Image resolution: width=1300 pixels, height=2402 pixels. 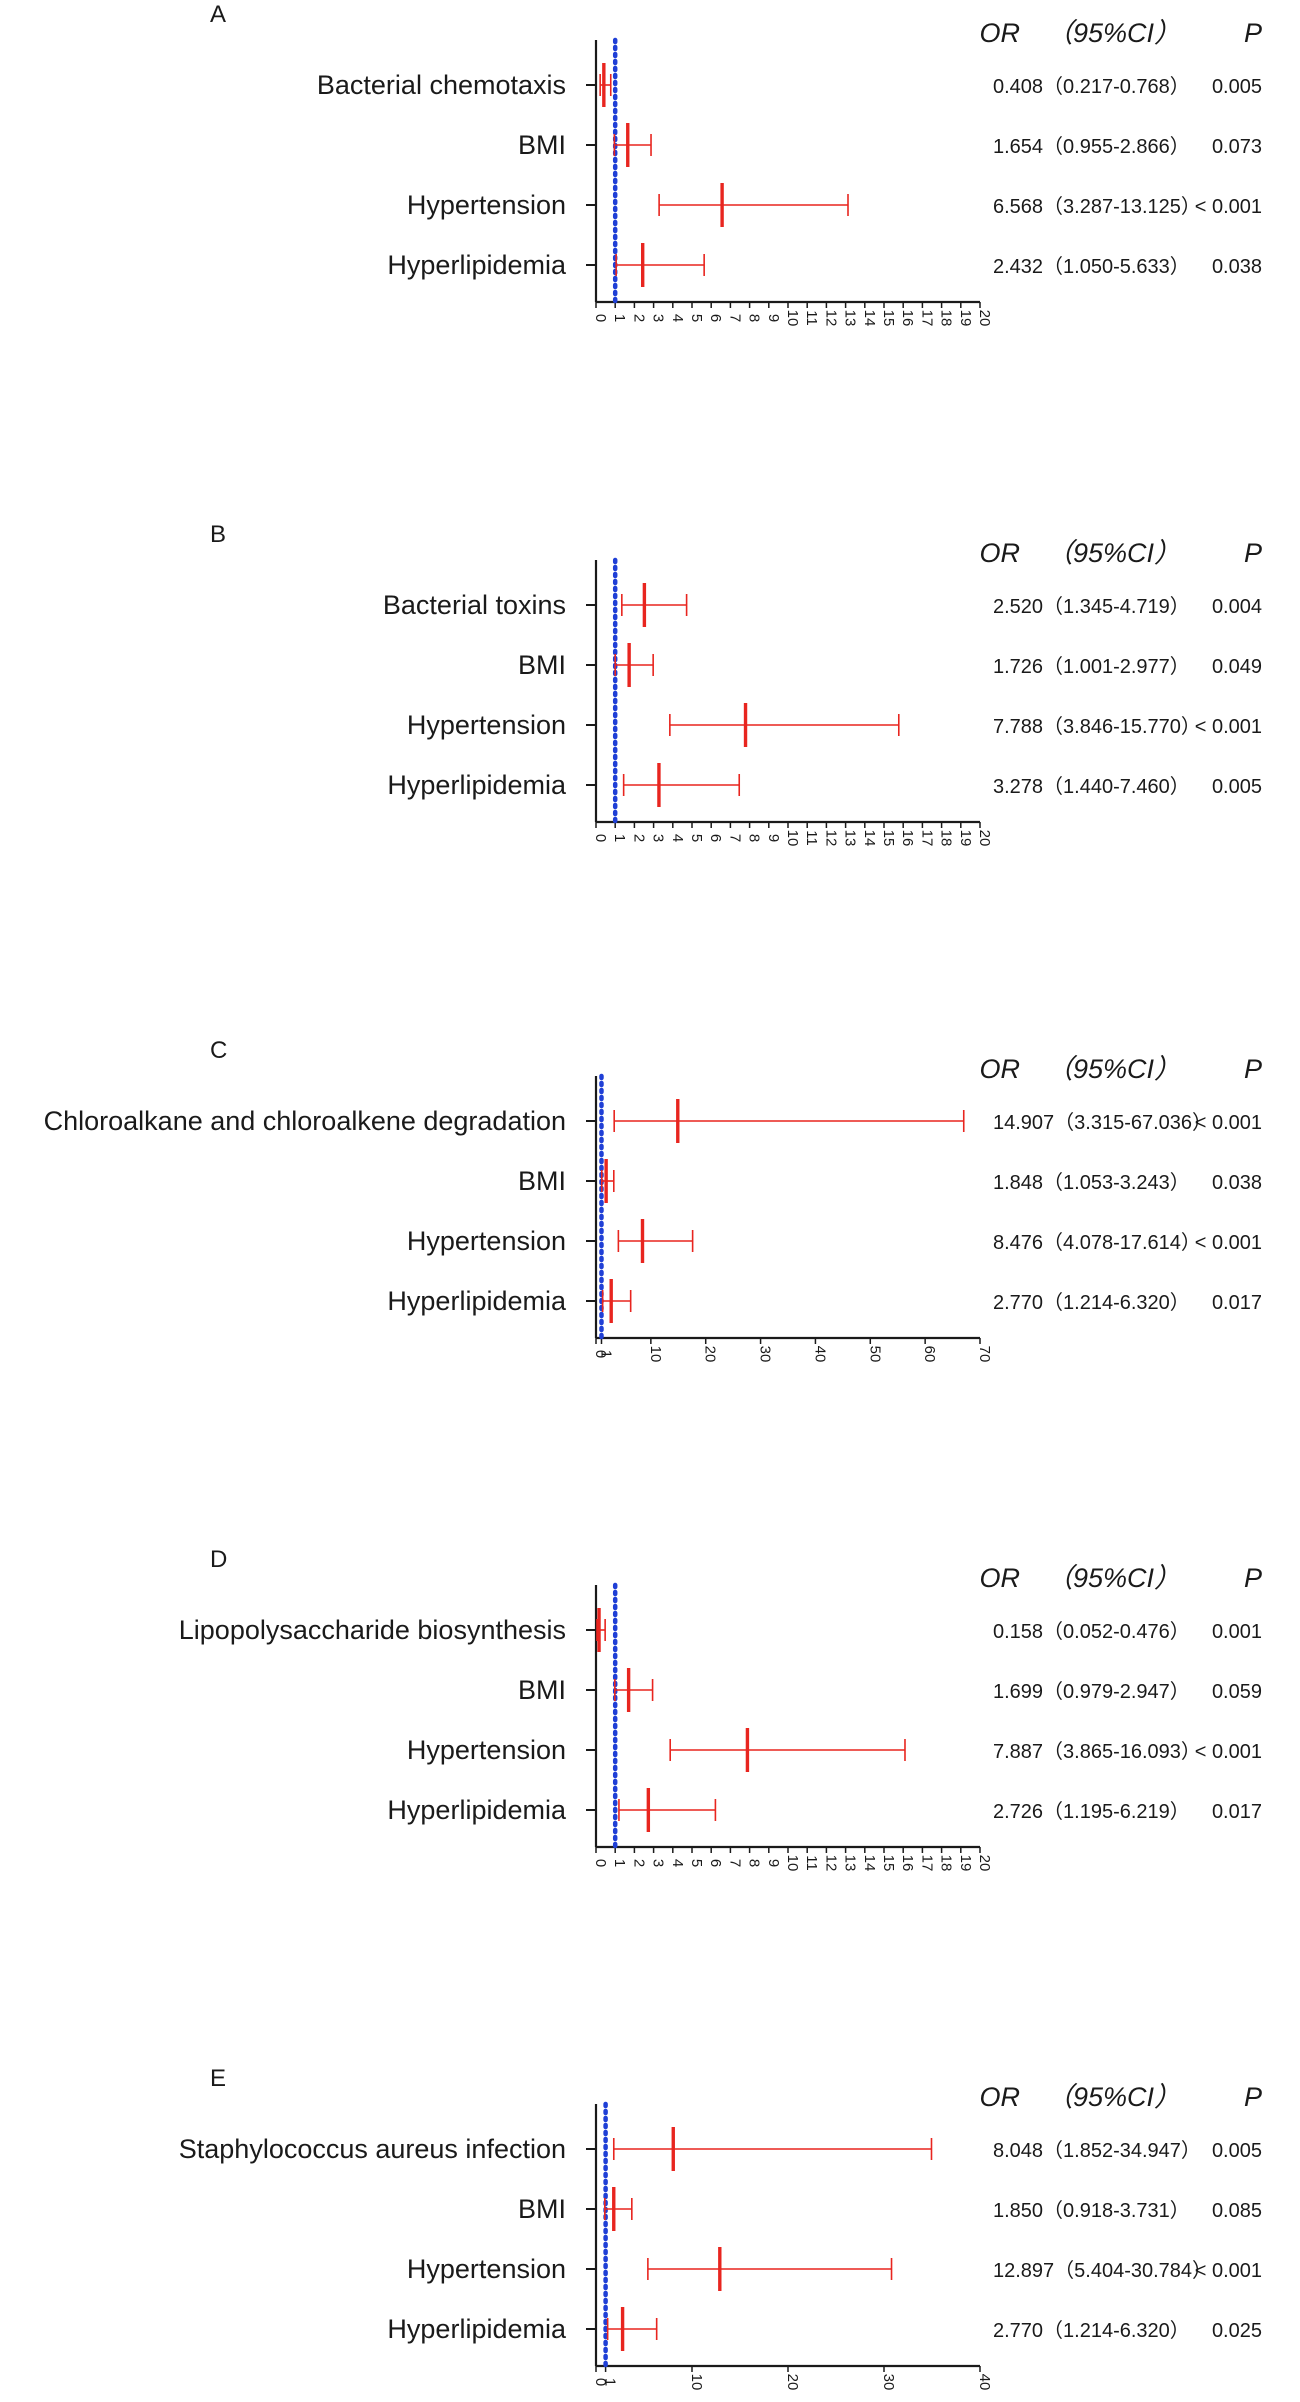 What do you see at coordinates (1237, 1632) in the screenshot?
I see `p-value: 0.001` at bounding box center [1237, 1632].